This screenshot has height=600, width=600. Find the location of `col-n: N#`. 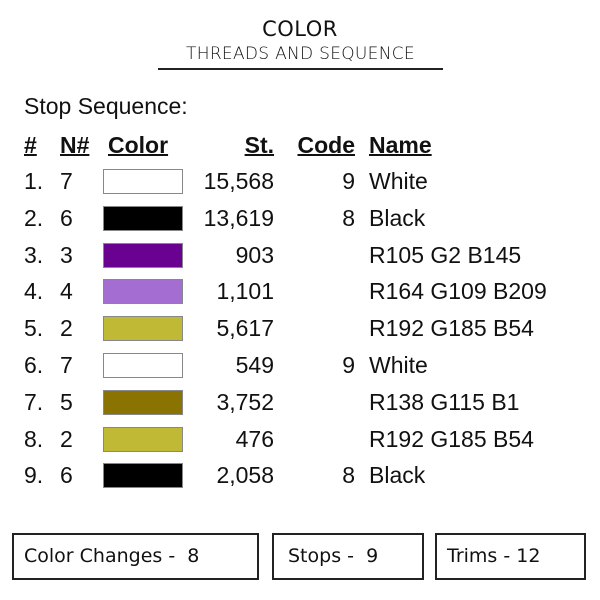

col-n: N# is located at coordinates (75, 145).